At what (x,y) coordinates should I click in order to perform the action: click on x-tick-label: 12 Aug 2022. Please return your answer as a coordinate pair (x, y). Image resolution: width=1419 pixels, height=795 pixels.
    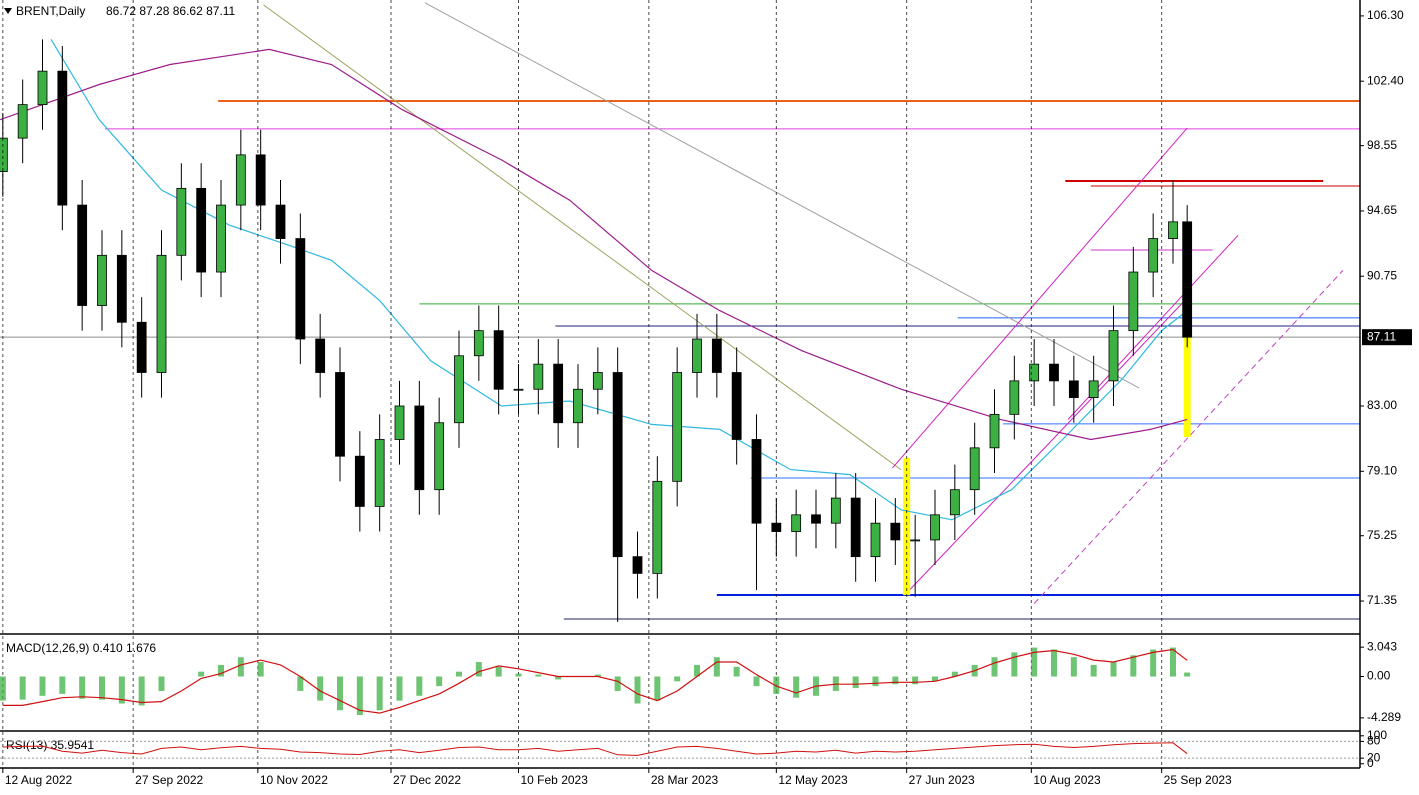
    Looking at the image, I should click on (39, 780).